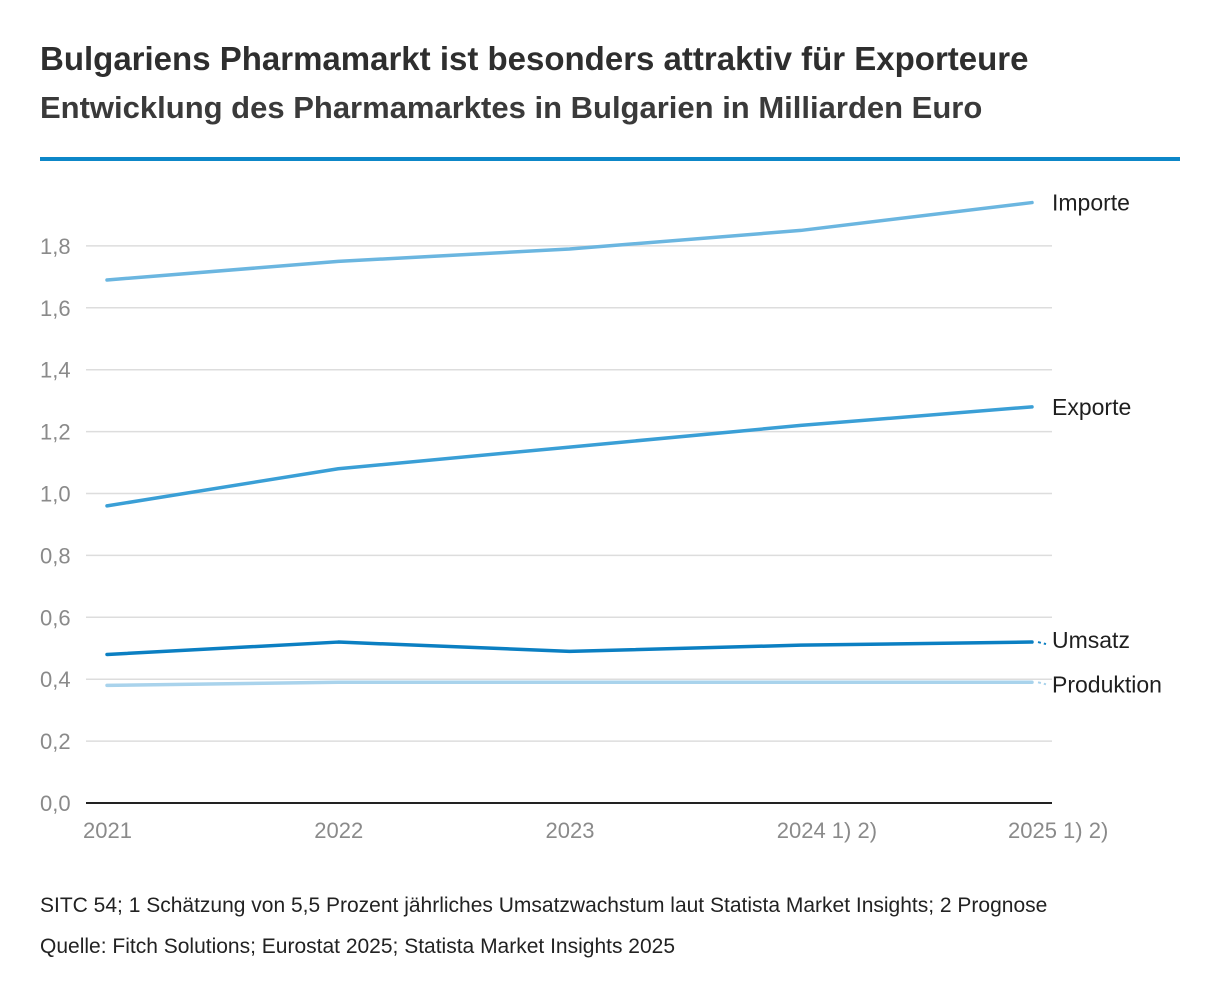  I want to click on y-tick-label: 1,2, so click(55, 432).